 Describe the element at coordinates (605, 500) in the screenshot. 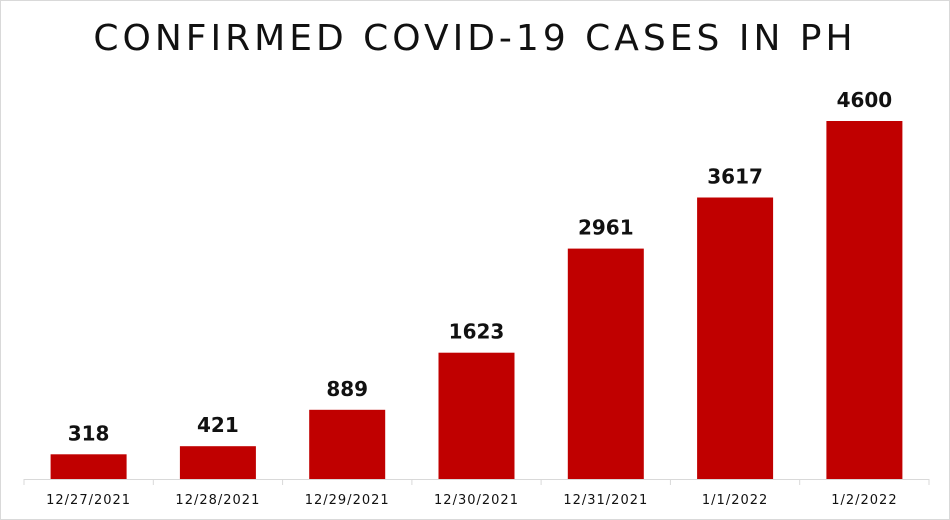

I see `x-tick-label-4: 12/31/2021` at that location.